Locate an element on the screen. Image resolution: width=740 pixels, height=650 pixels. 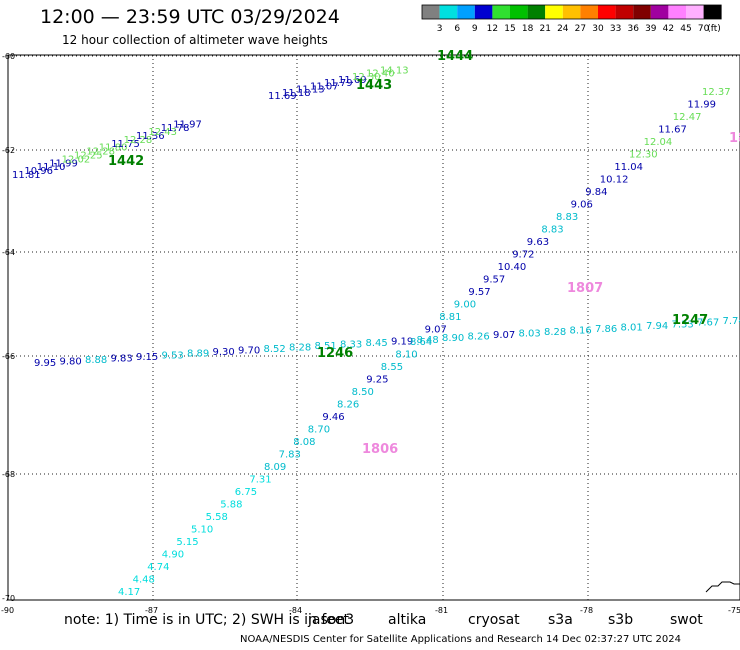
pass-number-label: 1246 is located at coordinates (335, 353).